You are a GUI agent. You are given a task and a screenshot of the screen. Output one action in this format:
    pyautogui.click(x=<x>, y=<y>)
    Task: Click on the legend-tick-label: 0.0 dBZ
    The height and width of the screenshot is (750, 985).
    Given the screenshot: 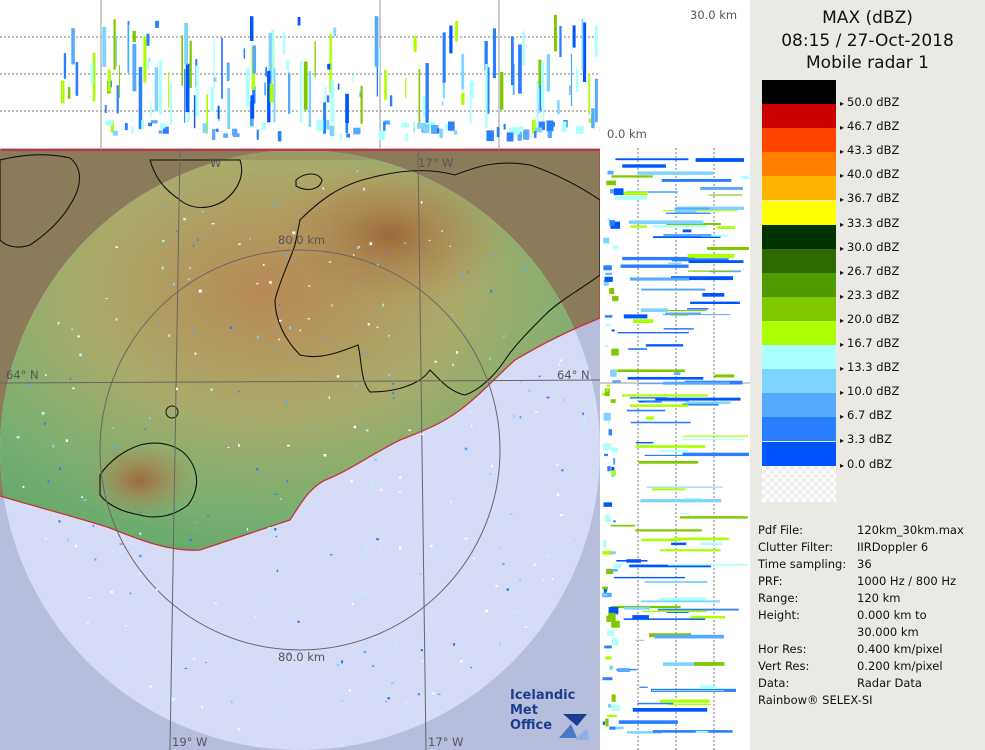 What is the action you would take?
    pyautogui.click(x=866, y=464)
    